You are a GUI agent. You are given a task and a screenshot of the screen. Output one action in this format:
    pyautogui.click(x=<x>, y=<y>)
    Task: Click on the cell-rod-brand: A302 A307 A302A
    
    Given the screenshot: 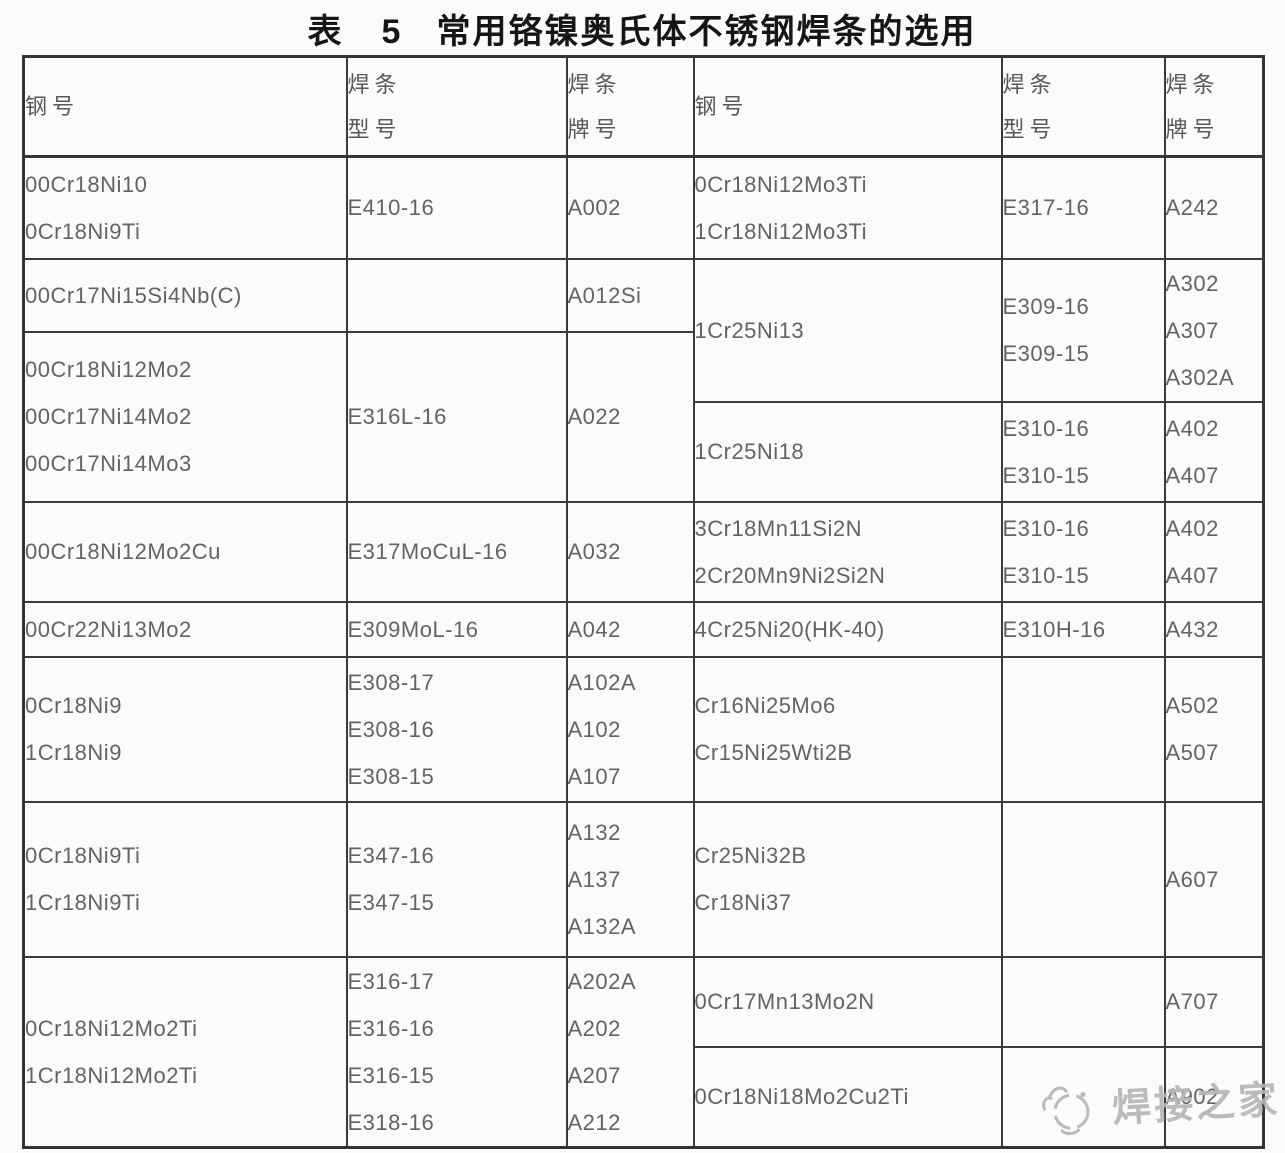 What is the action you would take?
    pyautogui.click(x=1214, y=330)
    